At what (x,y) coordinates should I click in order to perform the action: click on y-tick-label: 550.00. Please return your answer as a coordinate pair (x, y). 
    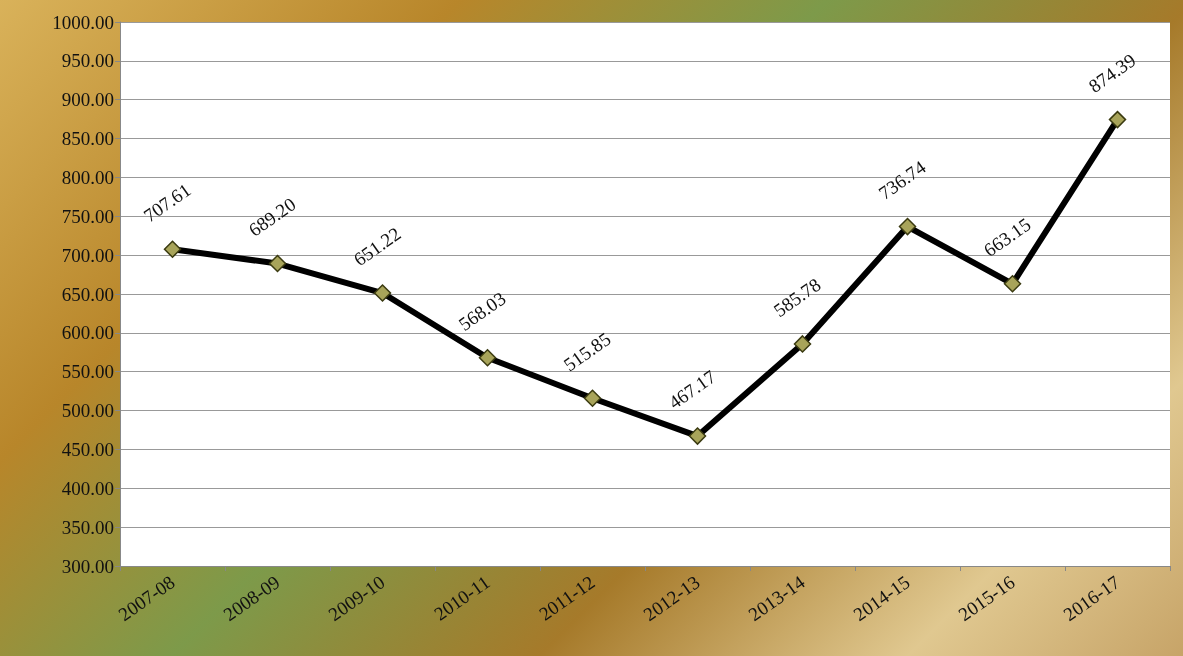
    Looking at the image, I should click on (87, 372).